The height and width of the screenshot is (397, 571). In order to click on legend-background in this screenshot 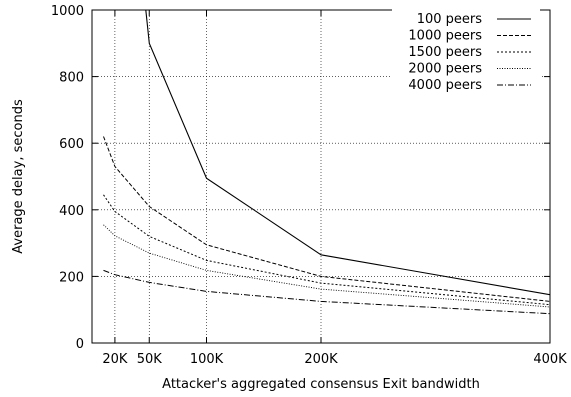, I will do `click(466, 52)`.